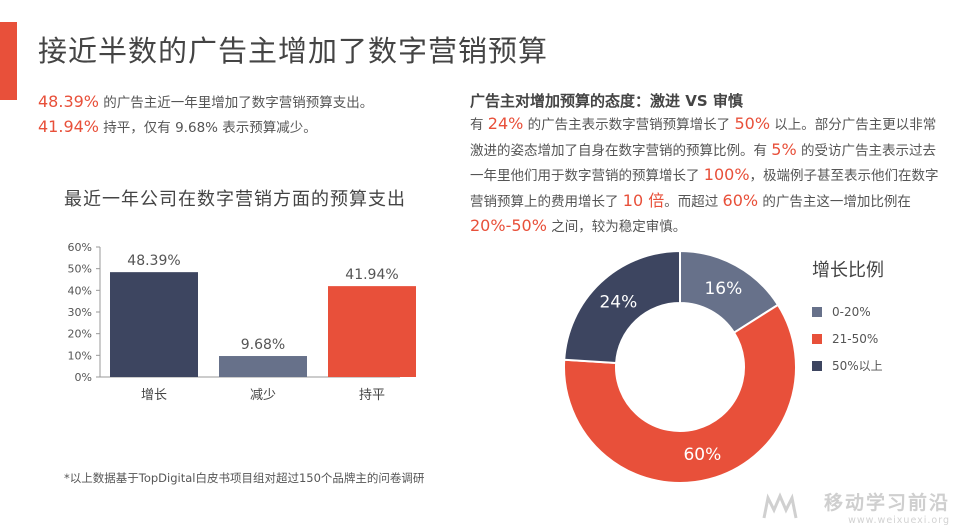 The height and width of the screenshot is (532, 953). Describe the element at coordinates (752, 123) in the screenshot. I see `attitude-highlight: 50%` at that location.